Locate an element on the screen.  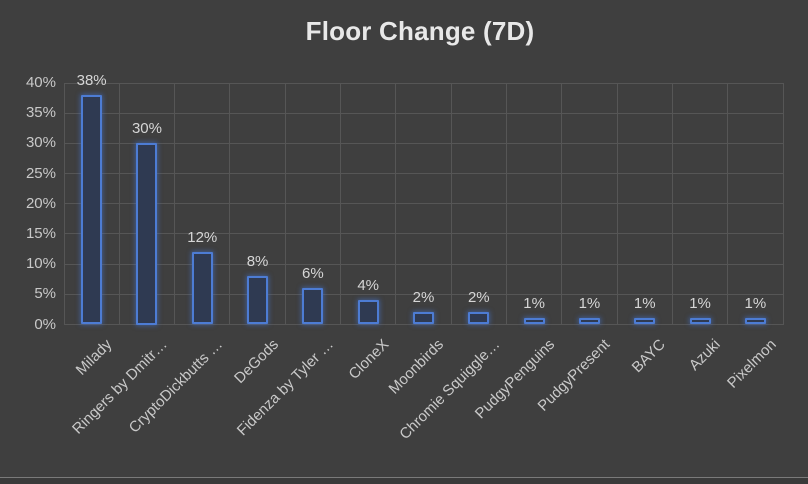
y-axis-tick: 5% is located at coordinates (45, 294).